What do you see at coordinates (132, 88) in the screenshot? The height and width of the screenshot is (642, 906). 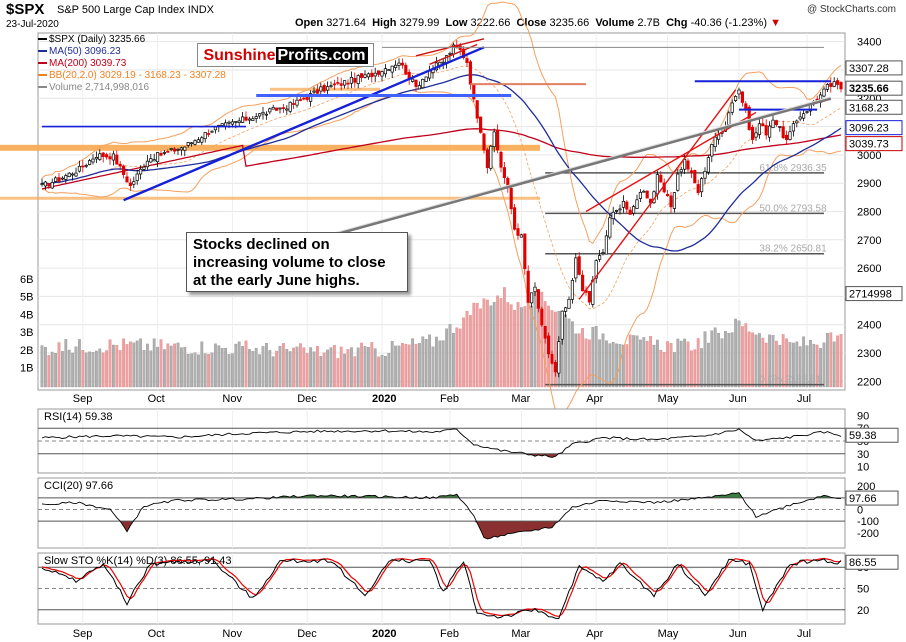 I see `legend-item: Volume 2,714,998,016` at bounding box center [132, 88].